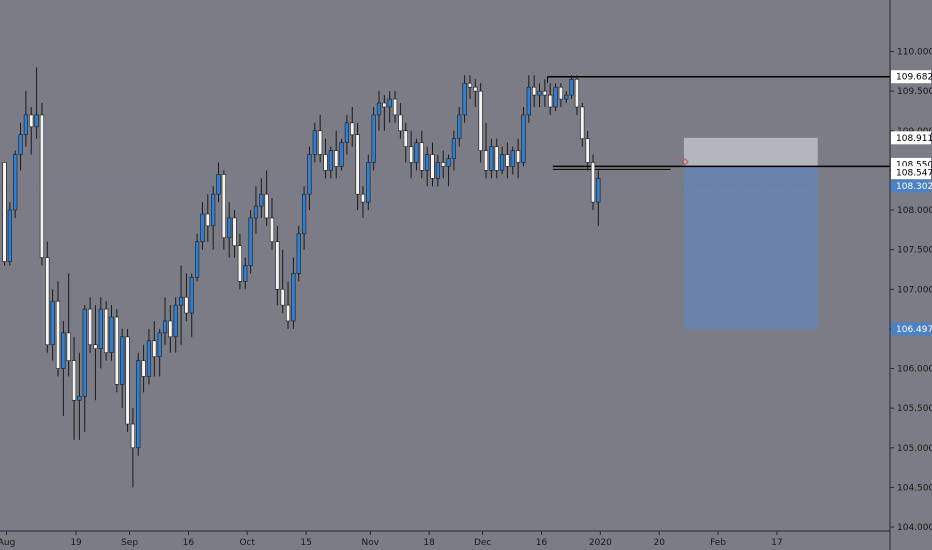 The height and width of the screenshot is (550, 932). What do you see at coordinates (750, 248) in the screenshot?
I see `take-profit-zone` at bounding box center [750, 248].